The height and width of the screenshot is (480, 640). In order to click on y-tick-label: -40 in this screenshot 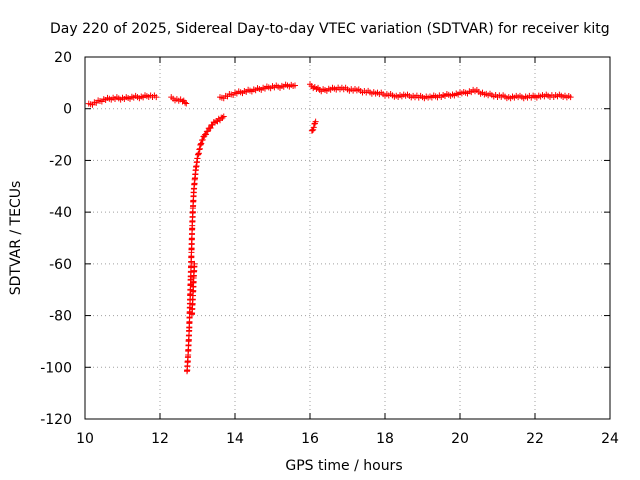, I will do `click(60, 213)`.